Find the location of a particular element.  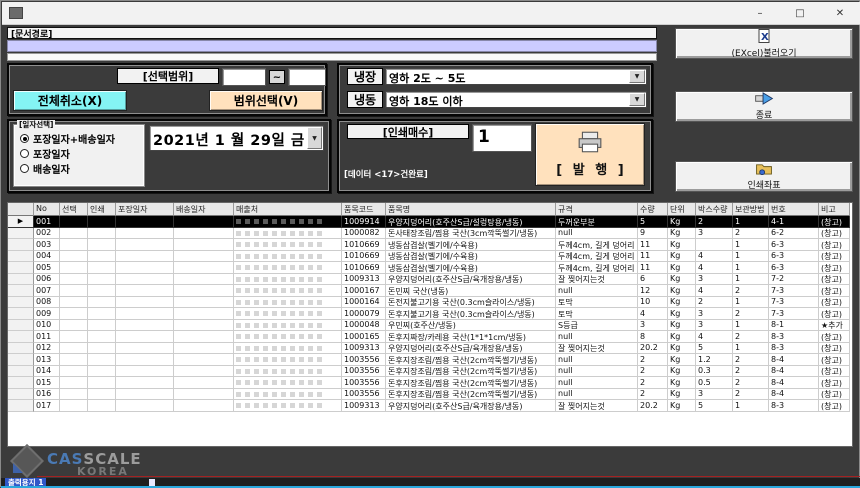

range-from-input is located at coordinates (244, 77).